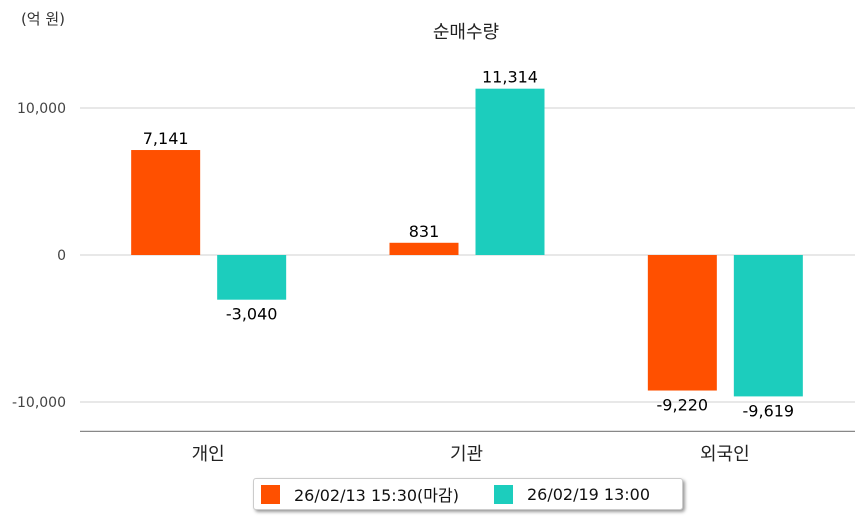 The width and height of the screenshot is (863, 520). What do you see at coordinates (41, 109) in the screenshot?
I see `y-tick-label: 10,000` at bounding box center [41, 109].